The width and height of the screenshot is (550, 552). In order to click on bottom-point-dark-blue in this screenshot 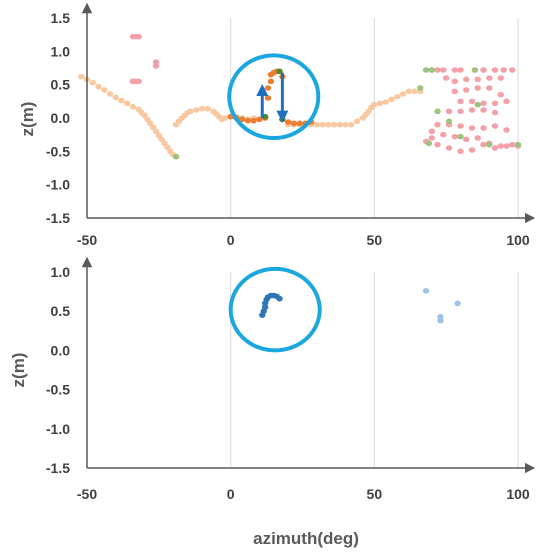, I will do `click(265, 307)`.